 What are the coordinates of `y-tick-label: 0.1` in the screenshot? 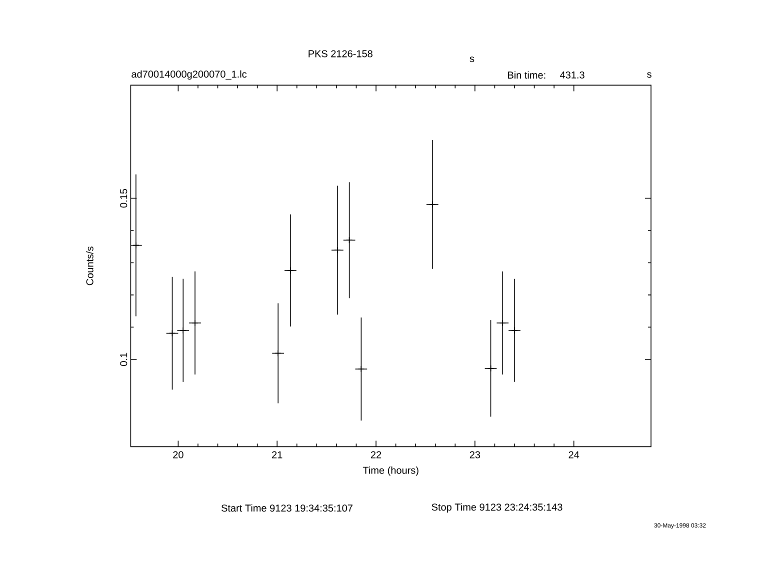 It's located at (124, 359).